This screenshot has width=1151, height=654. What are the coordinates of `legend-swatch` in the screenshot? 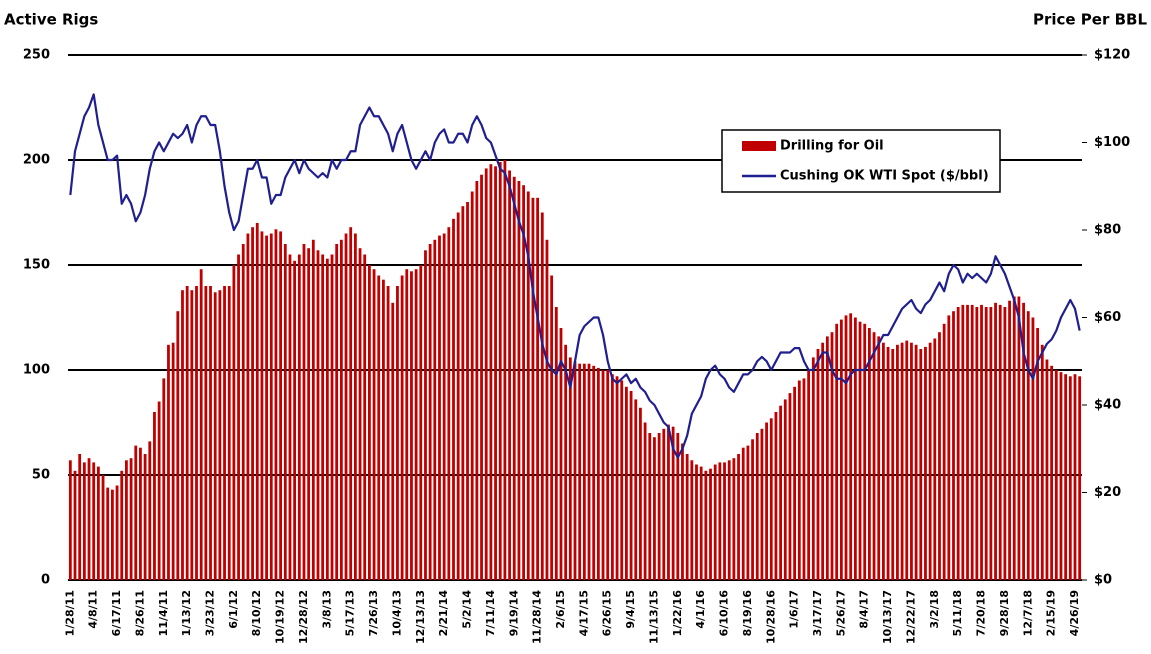 It's located at (759, 146).